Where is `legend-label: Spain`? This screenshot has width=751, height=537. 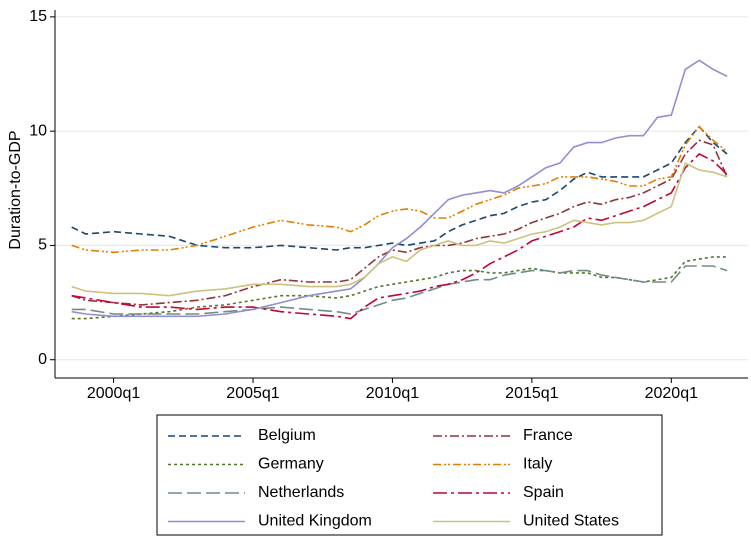 legend-label: Spain is located at coordinates (543, 492).